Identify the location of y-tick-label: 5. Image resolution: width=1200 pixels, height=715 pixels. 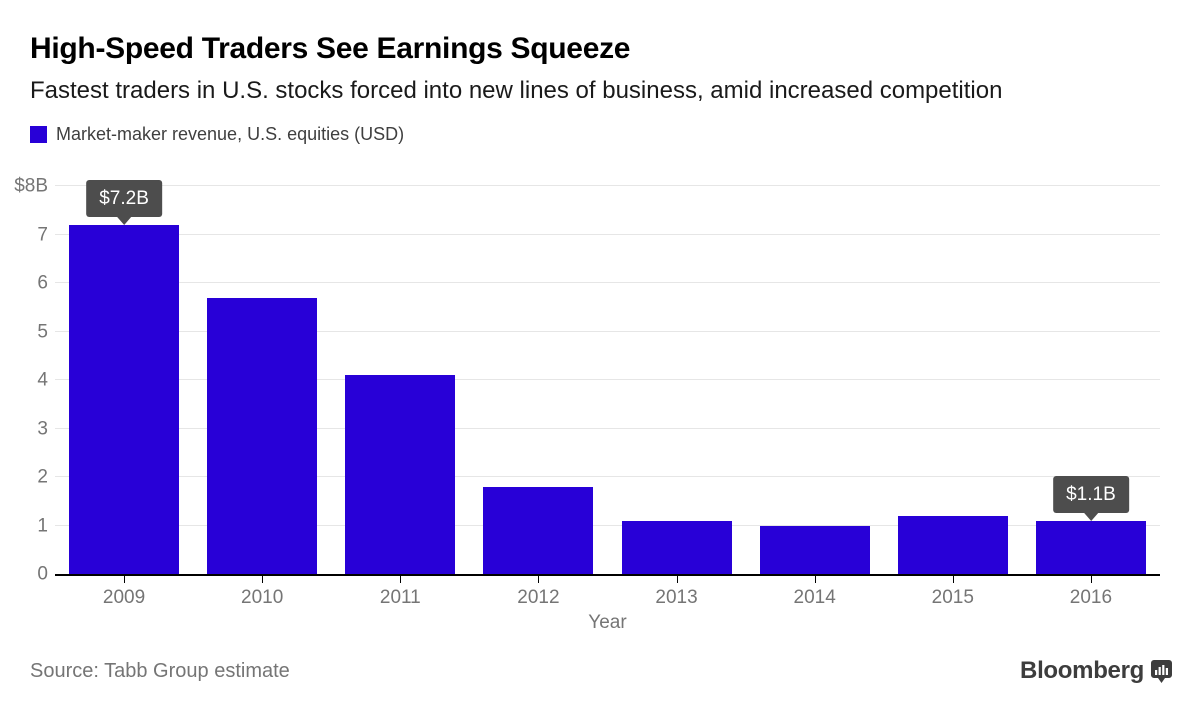
(42, 331).